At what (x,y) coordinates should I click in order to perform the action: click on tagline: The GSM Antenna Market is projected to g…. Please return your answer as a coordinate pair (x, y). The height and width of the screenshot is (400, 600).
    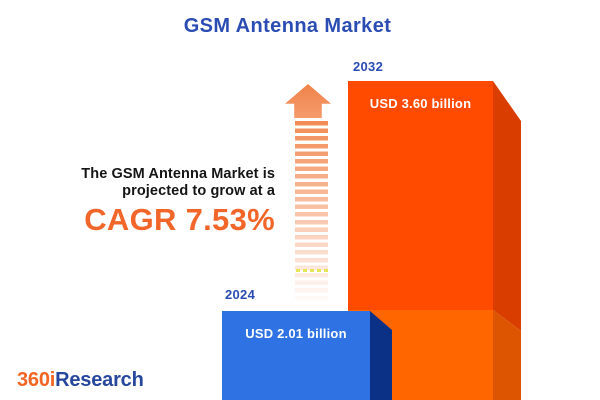
    Looking at the image, I should click on (152, 201).